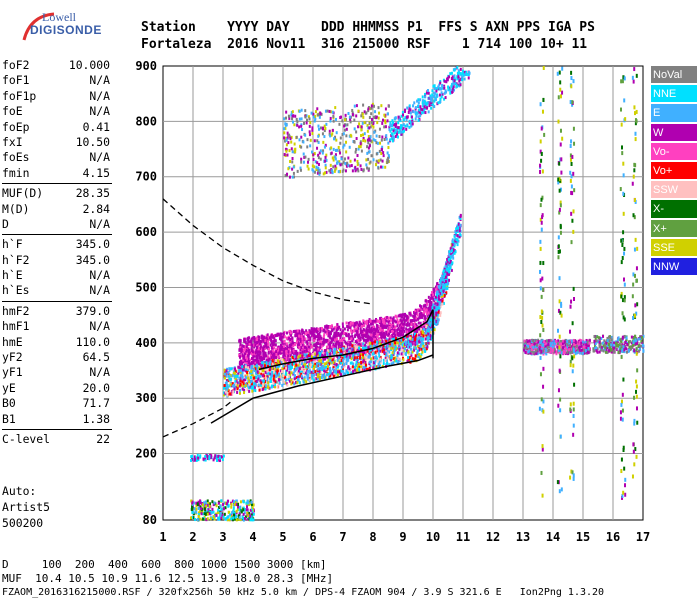 The height and width of the screenshot is (600, 700). What do you see at coordinates (96, 208) in the screenshot?
I see `param-value: 2.84` at bounding box center [96, 208].